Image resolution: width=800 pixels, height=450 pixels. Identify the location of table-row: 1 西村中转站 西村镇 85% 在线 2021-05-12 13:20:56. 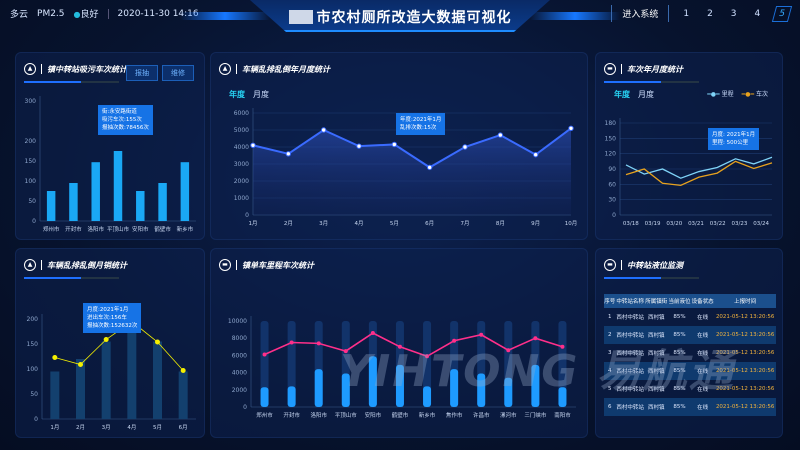
(690, 317).